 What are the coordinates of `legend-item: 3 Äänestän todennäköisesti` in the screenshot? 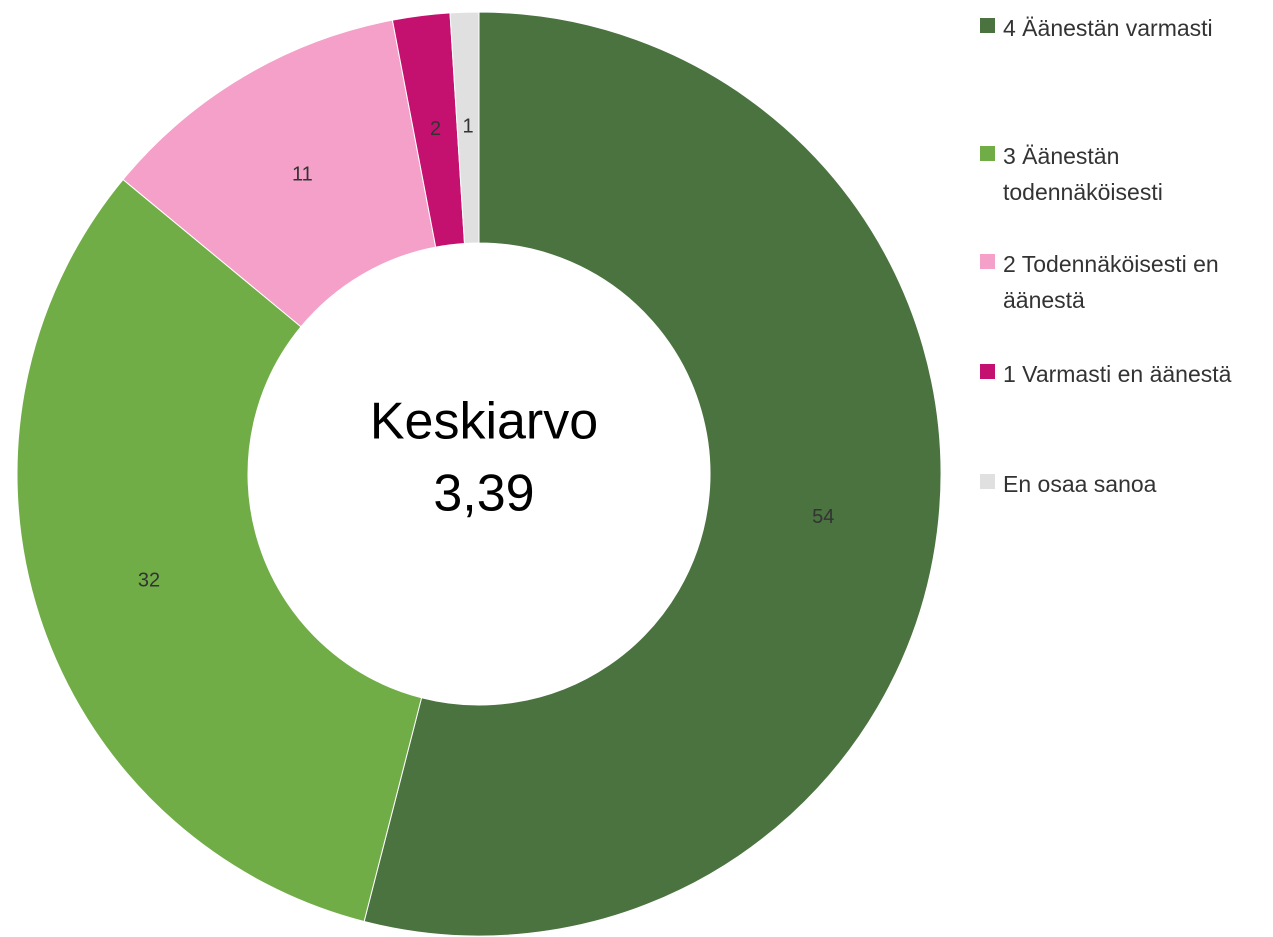 It's located at (1116, 174).